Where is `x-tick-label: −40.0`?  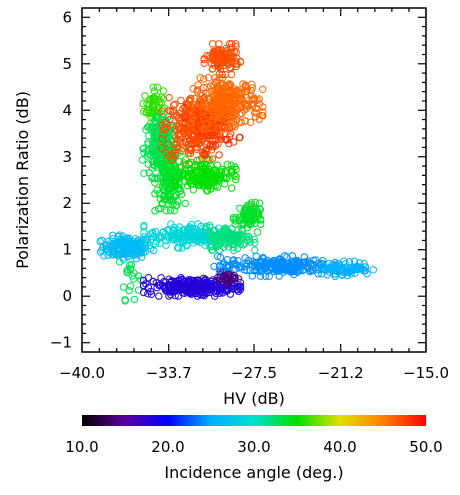 x-tick-label: −40.0 is located at coordinates (82, 373).